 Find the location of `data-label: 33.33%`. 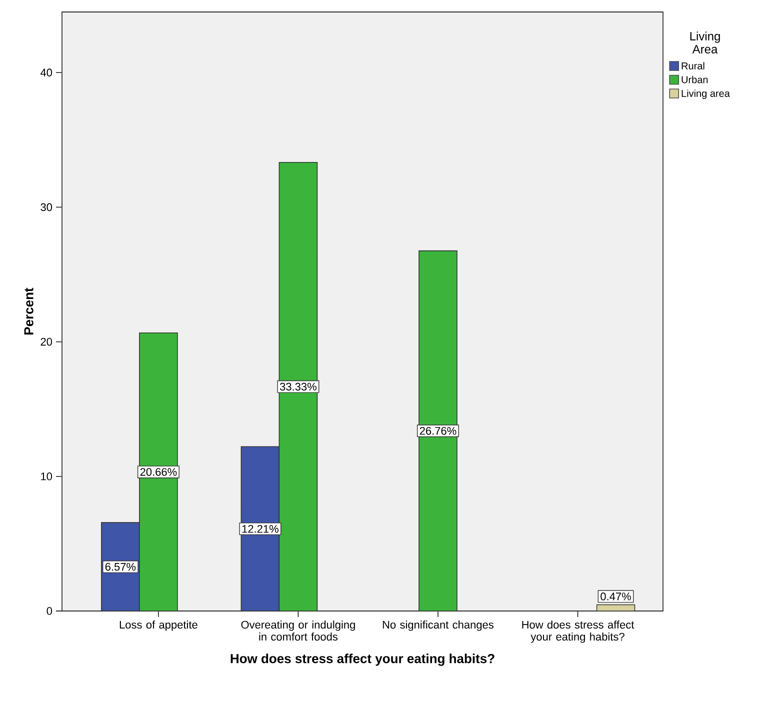

data-label: 33.33% is located at coordinates (298, 386).